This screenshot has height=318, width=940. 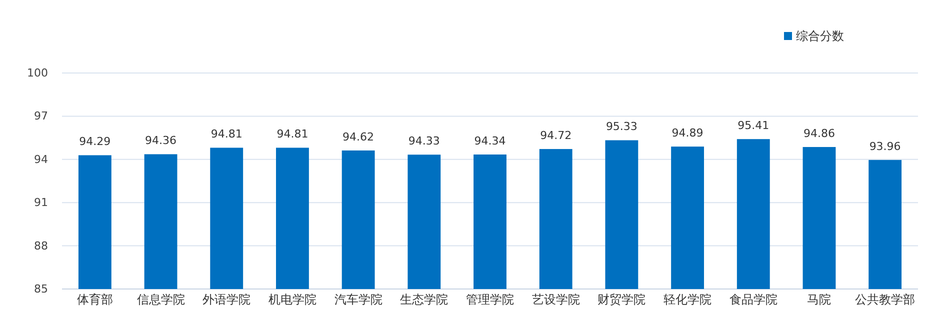 I want to click on data-label: 94.29, so click(x=95, y=141).